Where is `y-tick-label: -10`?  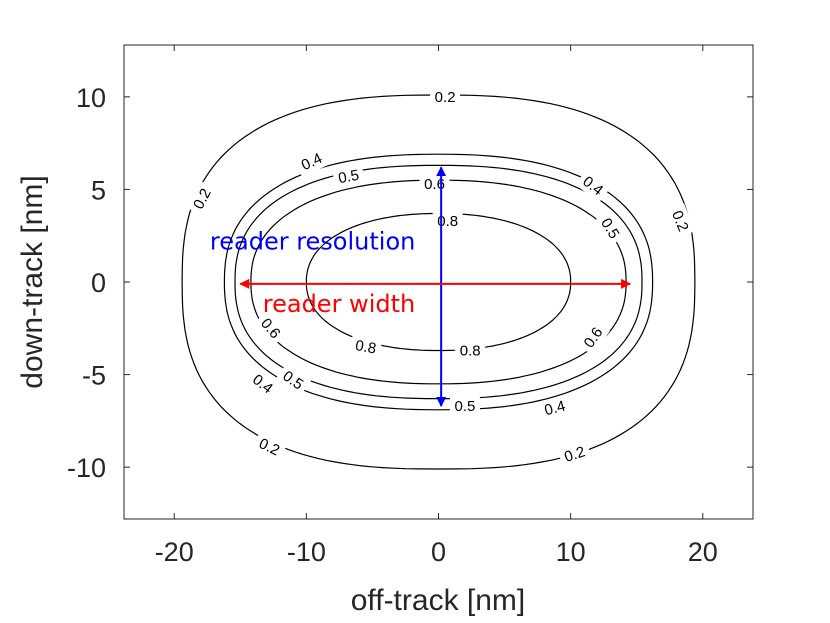 y-tick-label: -10 is located at coordinates (86, 468).